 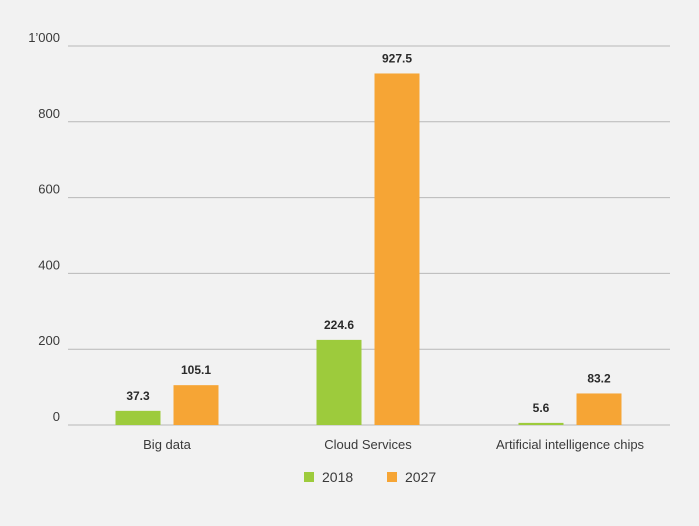 What do you see at coordinates (541, 408) in the screenshot?
I see `data-label: 5.6` at bounding box center [541, 408].